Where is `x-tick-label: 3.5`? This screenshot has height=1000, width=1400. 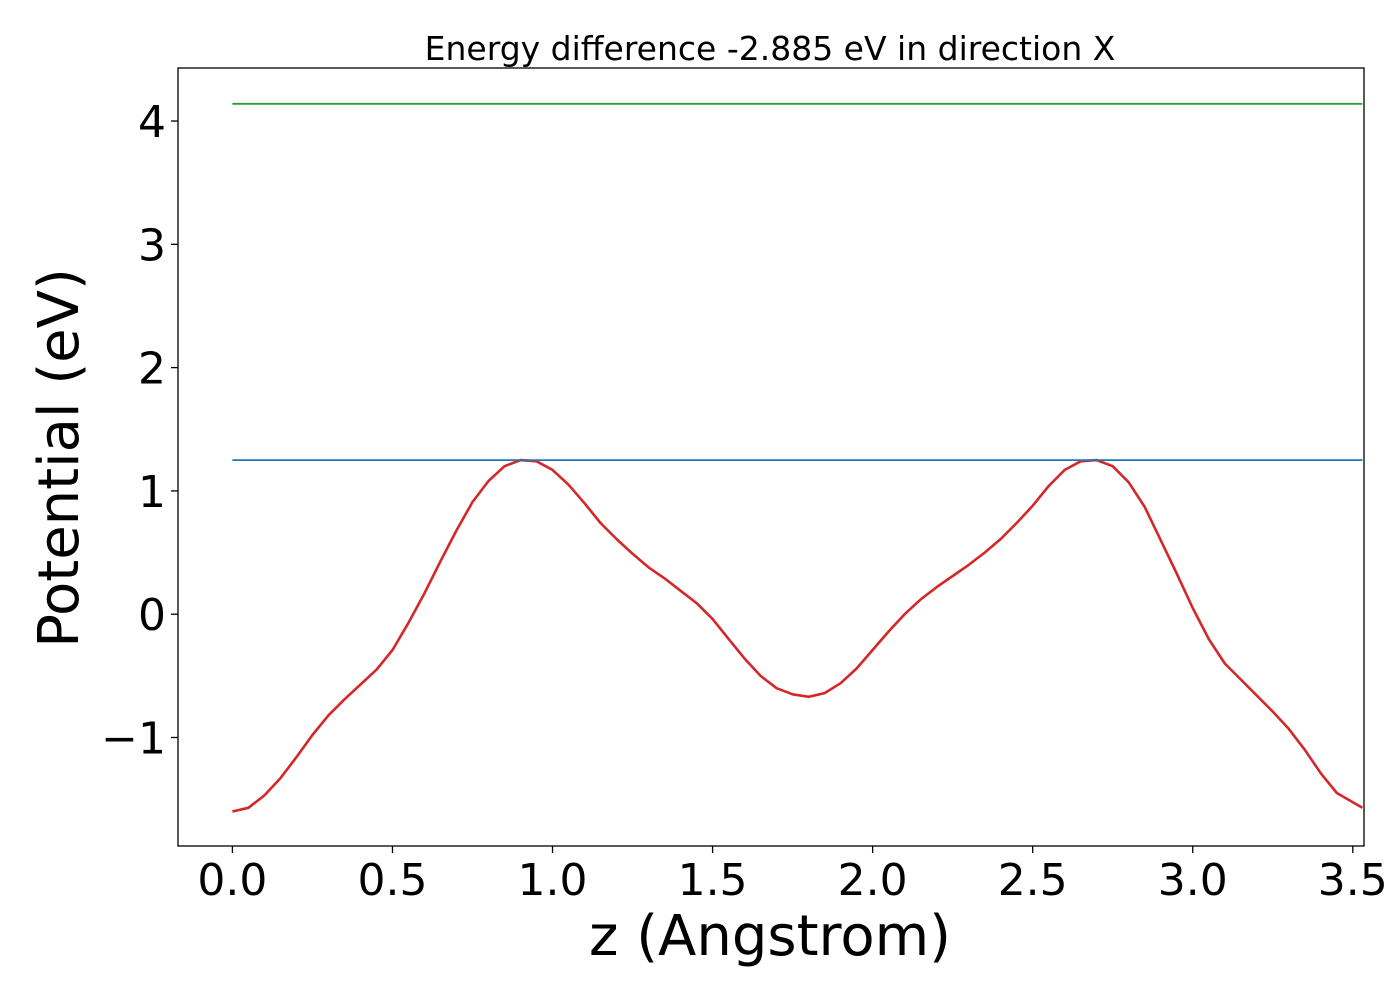 x-tick-label: 3.5 is located at coordinates (1353, 880).